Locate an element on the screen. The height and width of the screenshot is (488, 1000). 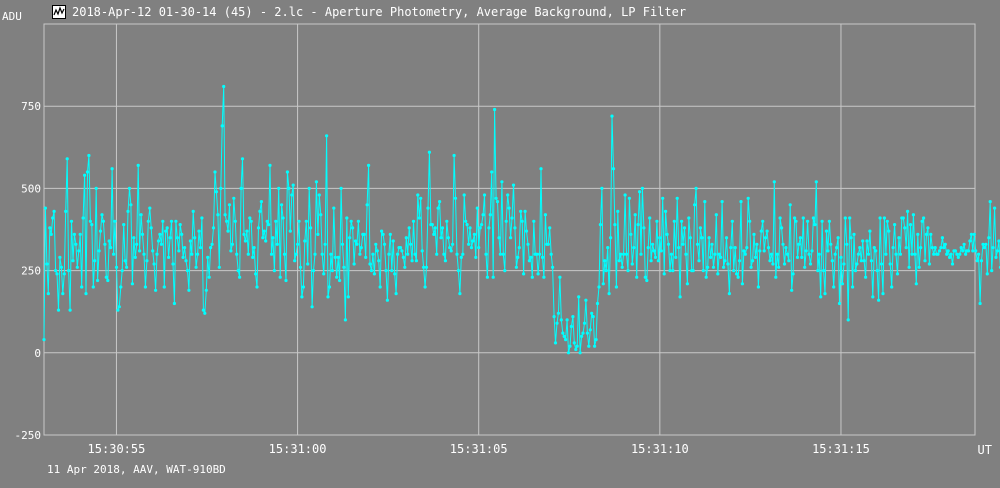
y-tick-label: 0 is located at coordinates (37, 353).